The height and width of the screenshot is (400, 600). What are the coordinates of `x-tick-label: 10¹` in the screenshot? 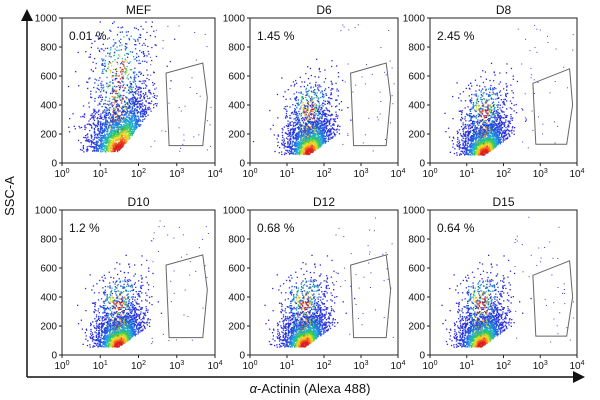 It's located at (100, 174).